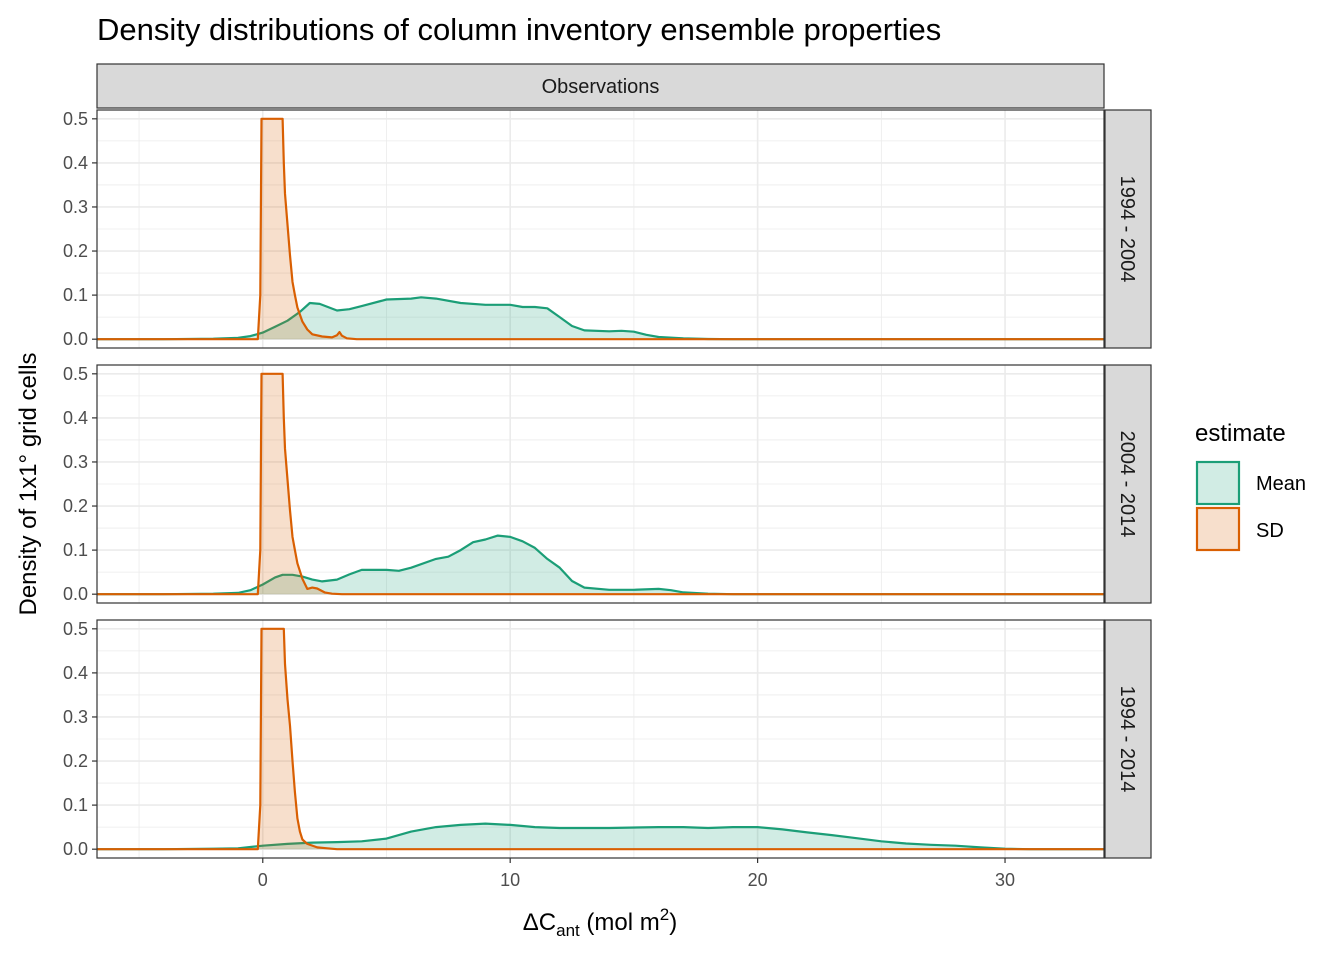  I want to click on x-axis-title-close: ), so click(673, 922).